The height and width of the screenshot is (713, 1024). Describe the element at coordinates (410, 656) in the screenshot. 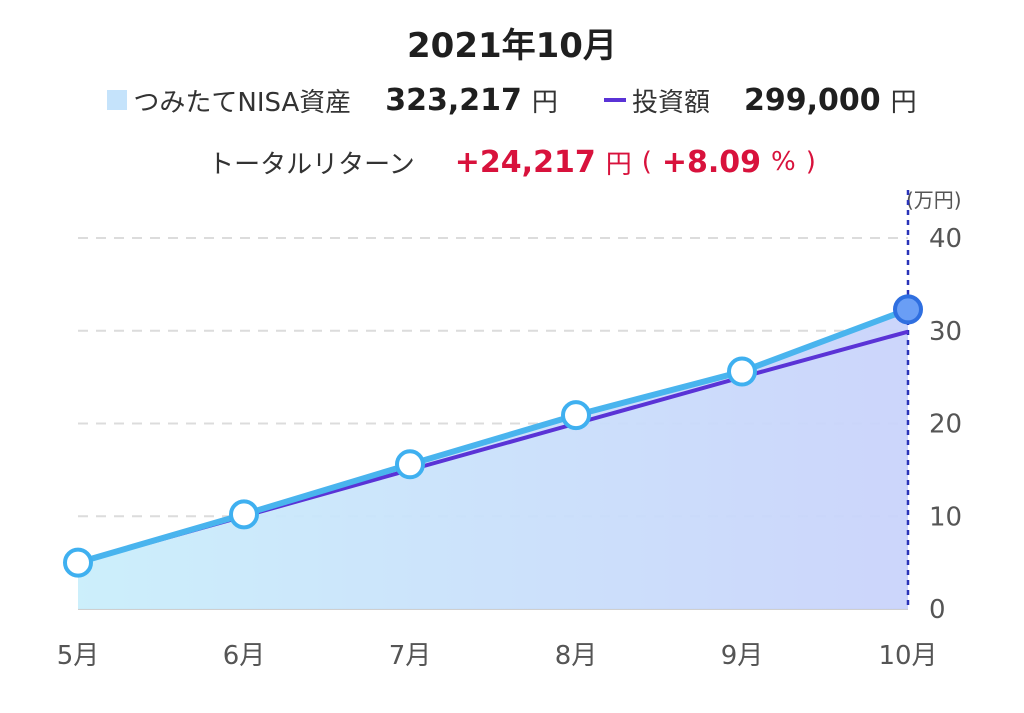

I see `x-tick-label: 7月` at that location.